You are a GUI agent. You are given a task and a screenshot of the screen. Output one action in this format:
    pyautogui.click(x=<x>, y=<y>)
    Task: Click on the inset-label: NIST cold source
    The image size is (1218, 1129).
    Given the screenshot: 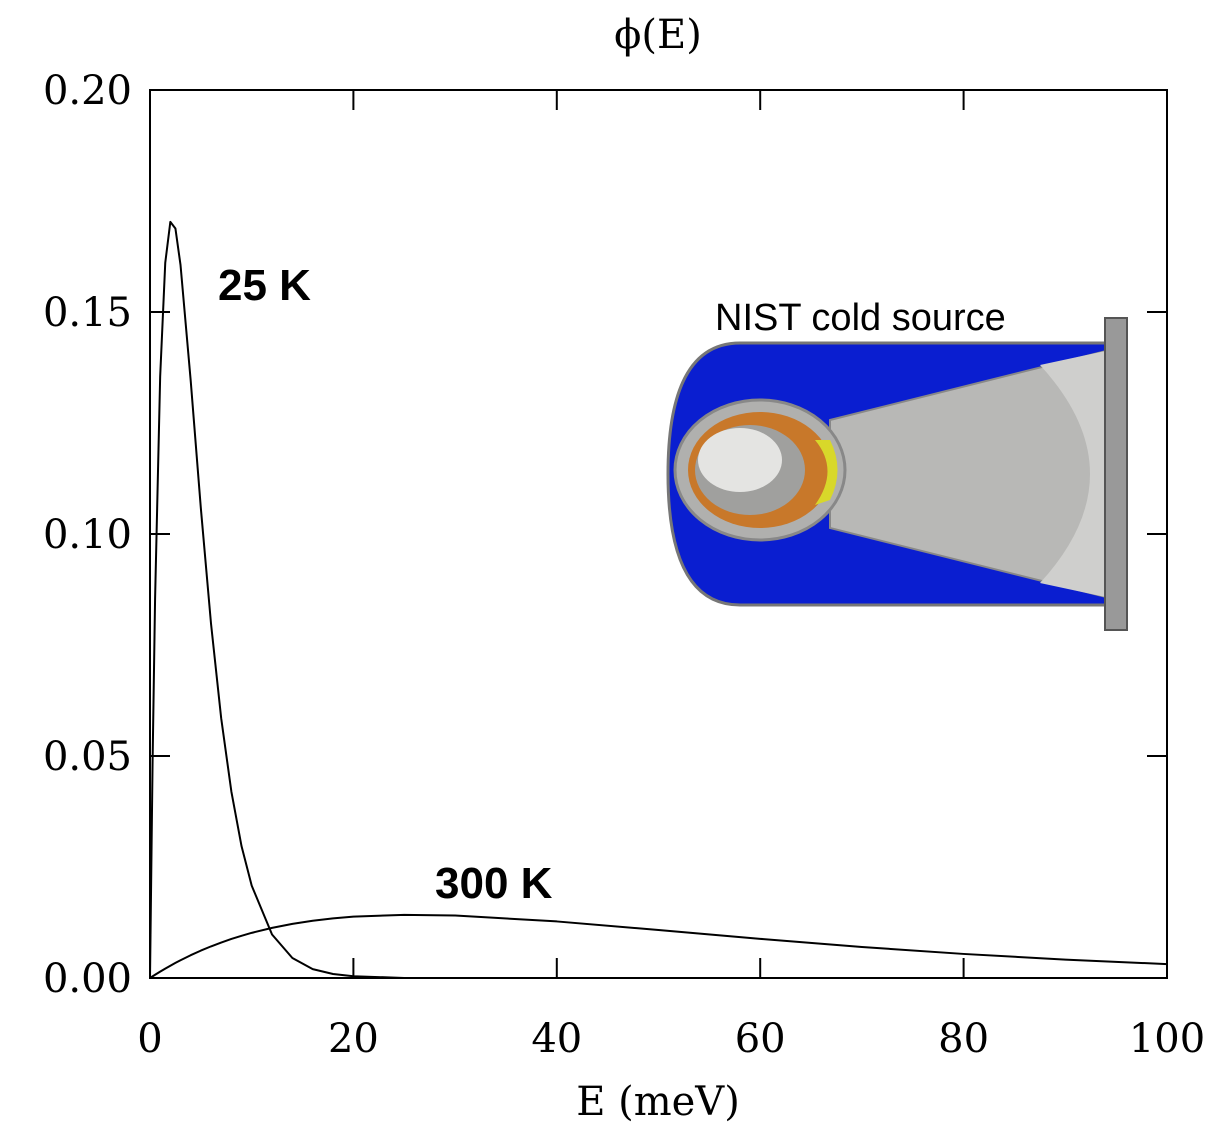 What is the action you would take?
    pyautogui.click(x=860, y=318)
    